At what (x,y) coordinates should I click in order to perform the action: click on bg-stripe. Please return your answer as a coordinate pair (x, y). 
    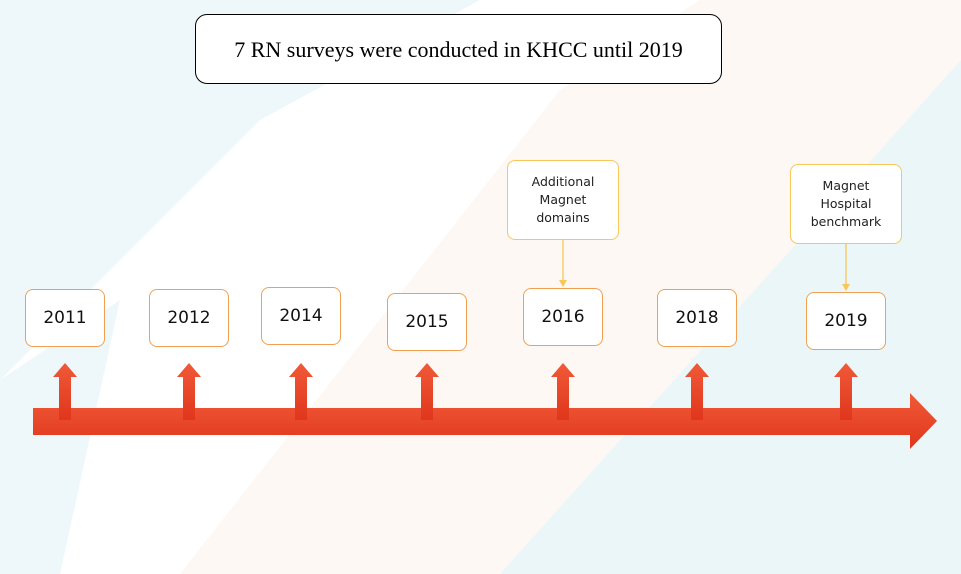
    Looking at the image, I should click on (60, 437).